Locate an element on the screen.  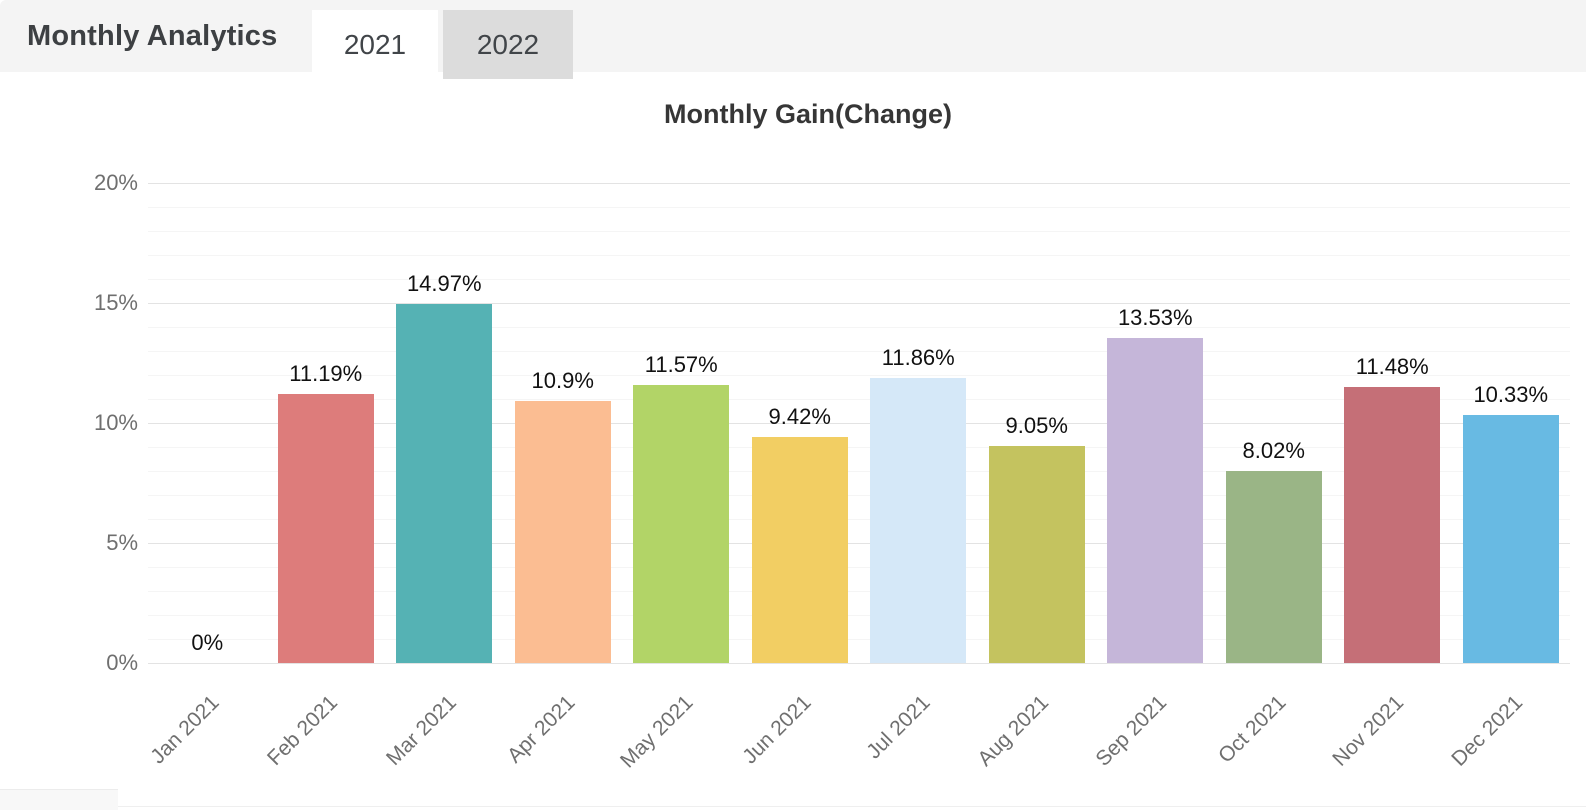
x-axis-tick-label: May 2021 is located at coordinates (657, 732).